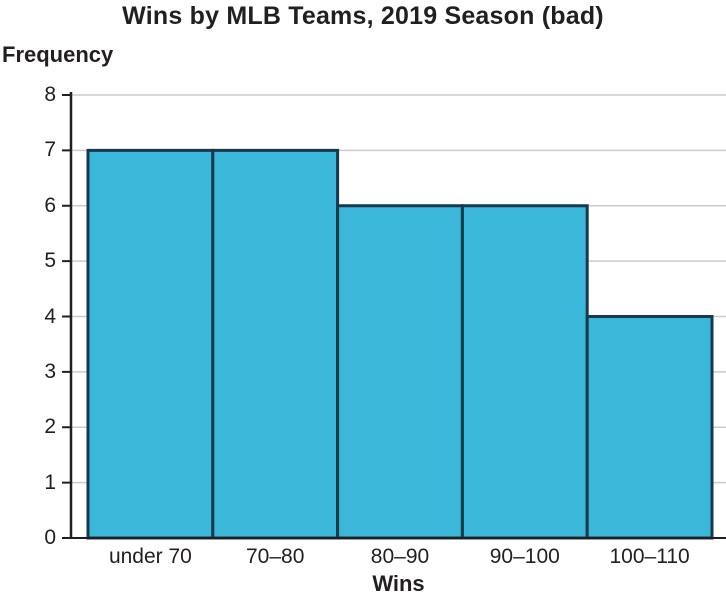 The height and width of the screenshot is (606, 726). What do you see at coordinates (50, 482) in the screenshot?
I see `y-tick-label: 1` at bounding box center [50, 482].